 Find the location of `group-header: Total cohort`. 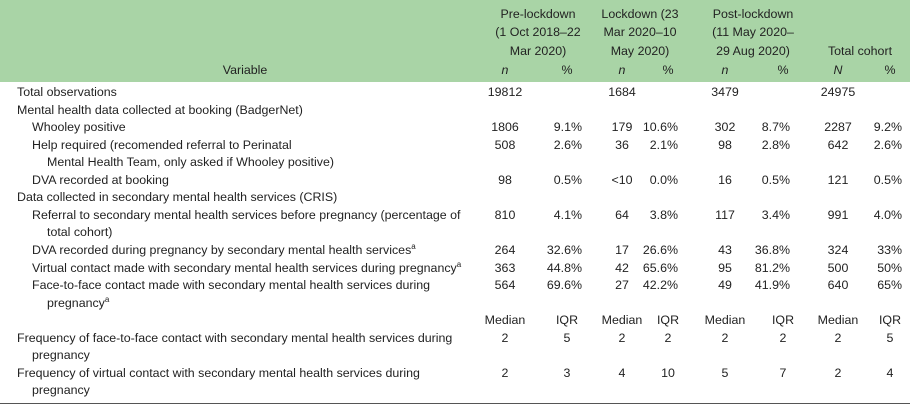

group-header: Total cohort is located at coordinates (860, 51).